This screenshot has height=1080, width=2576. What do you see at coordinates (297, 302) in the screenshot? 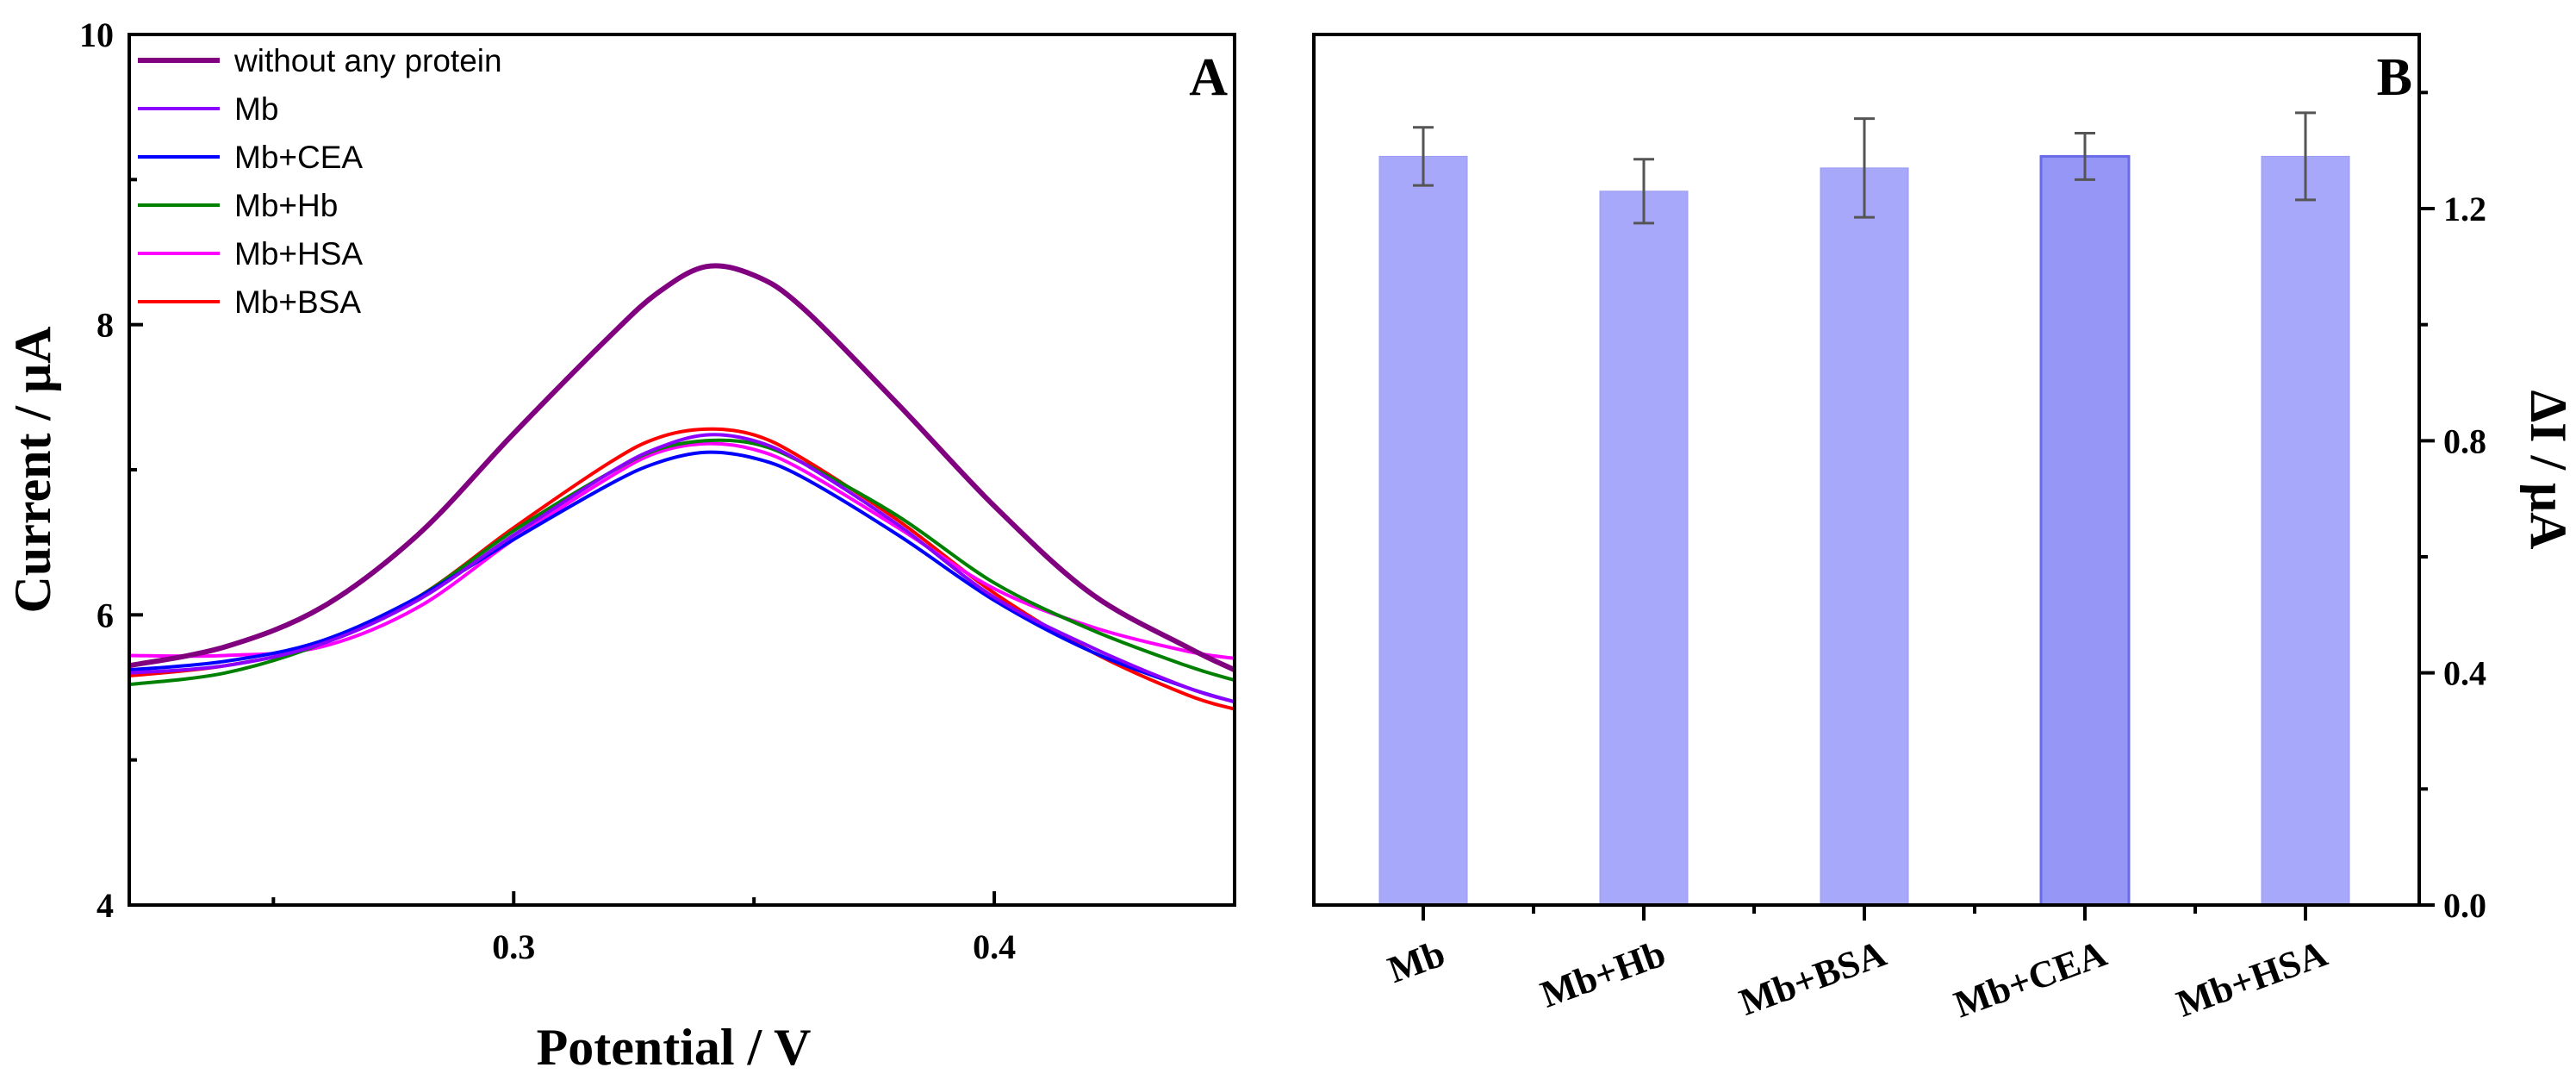
I see `legend-label-5: Mb+BSA` at bounding box center [297, 302].